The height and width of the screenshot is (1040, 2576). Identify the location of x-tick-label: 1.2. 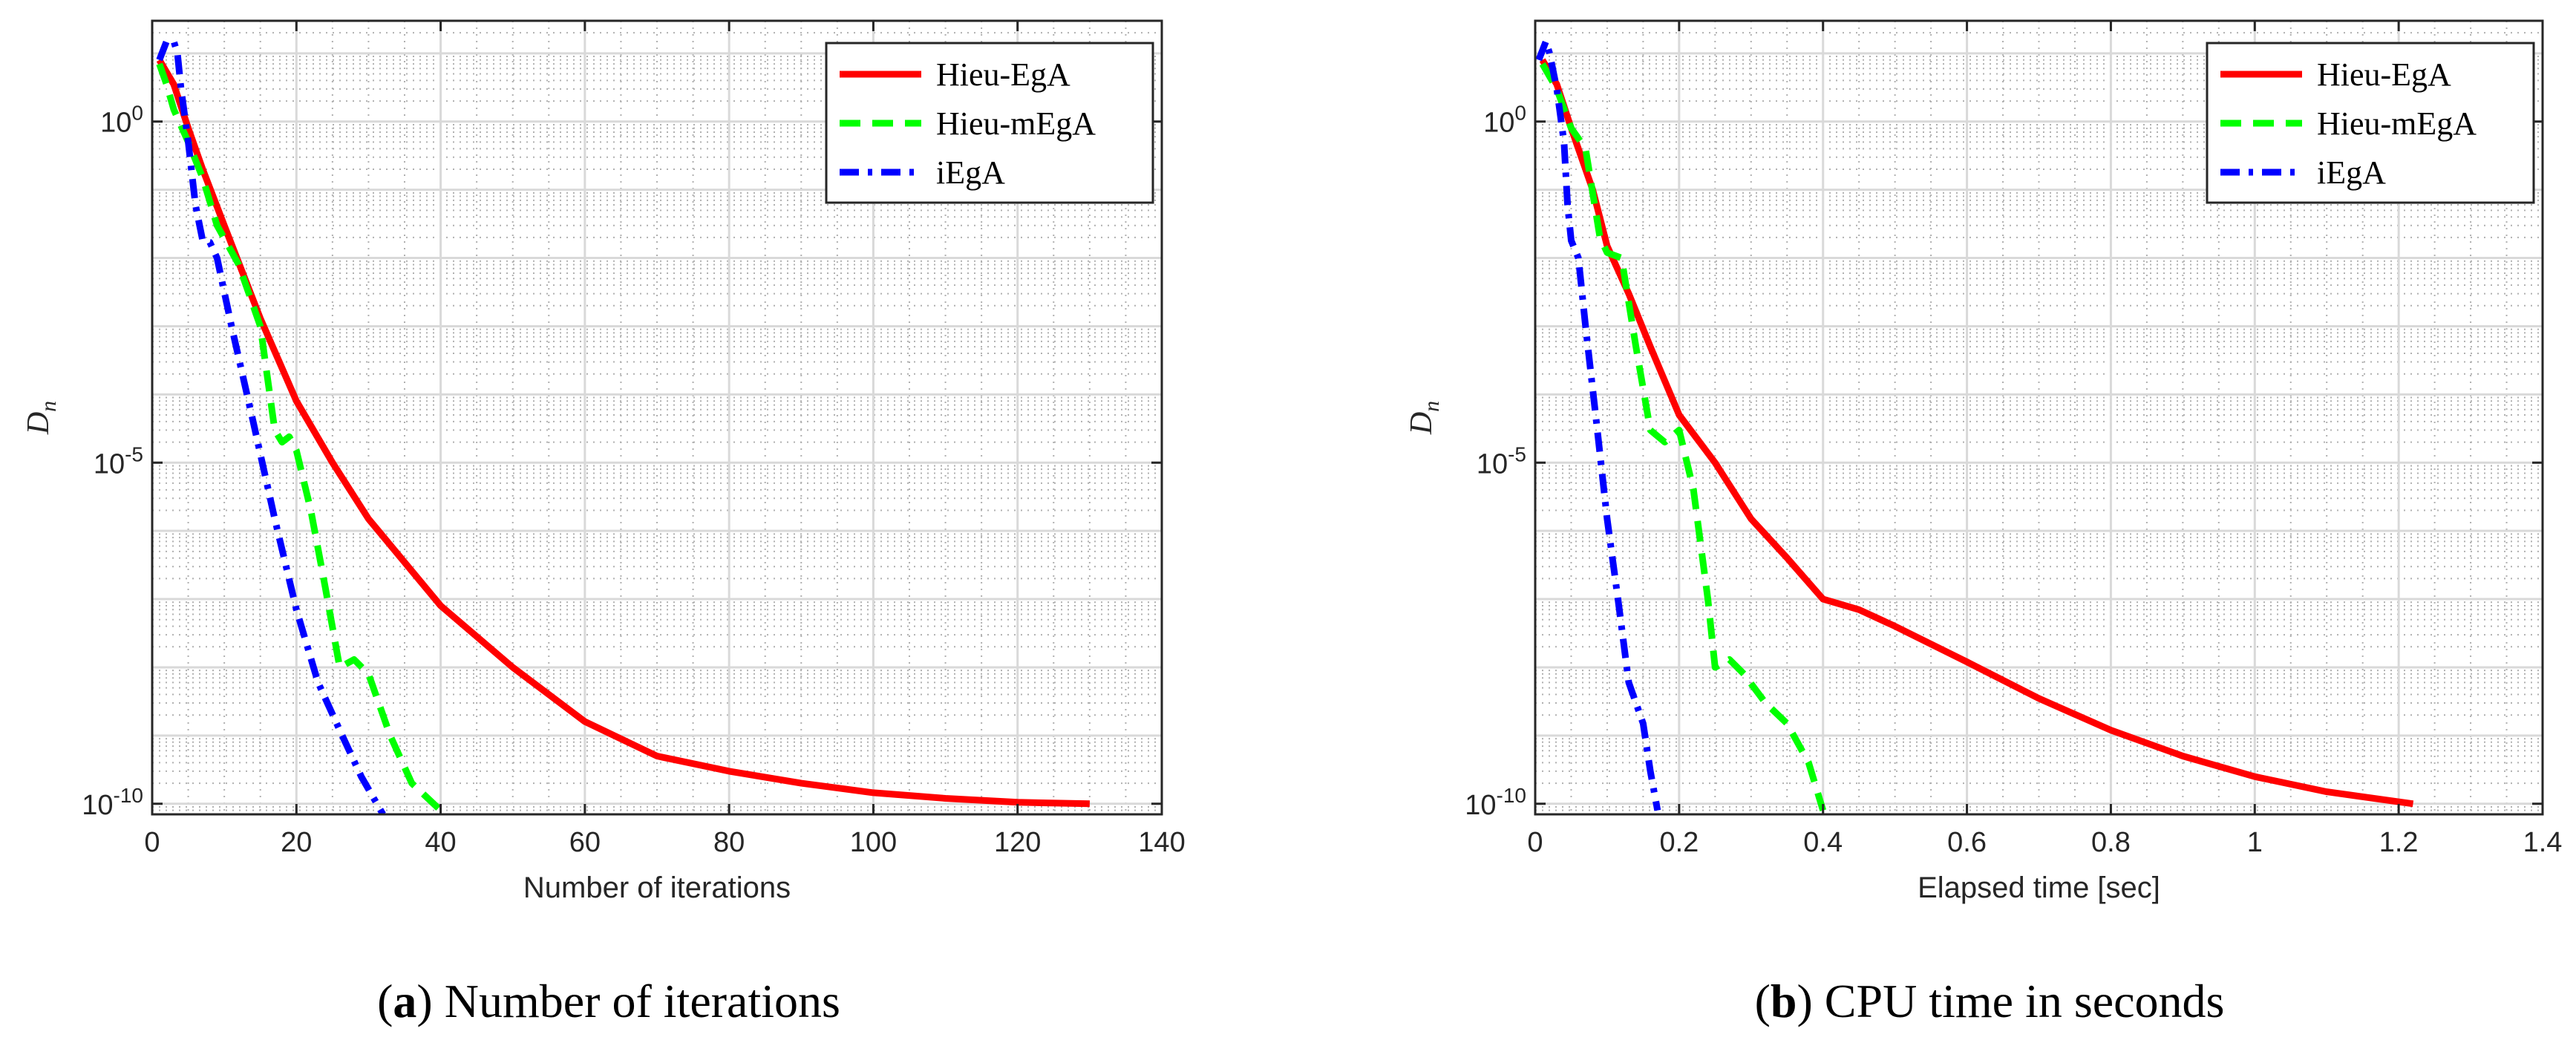
(2399, 843).